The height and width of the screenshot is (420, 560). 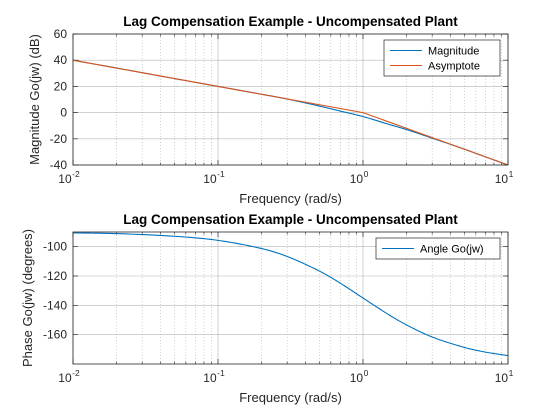 What do you see at coordinates (453, 52) in the screenshot?
I see `legend-label: Magnitude` at bounding box center [453, 52].